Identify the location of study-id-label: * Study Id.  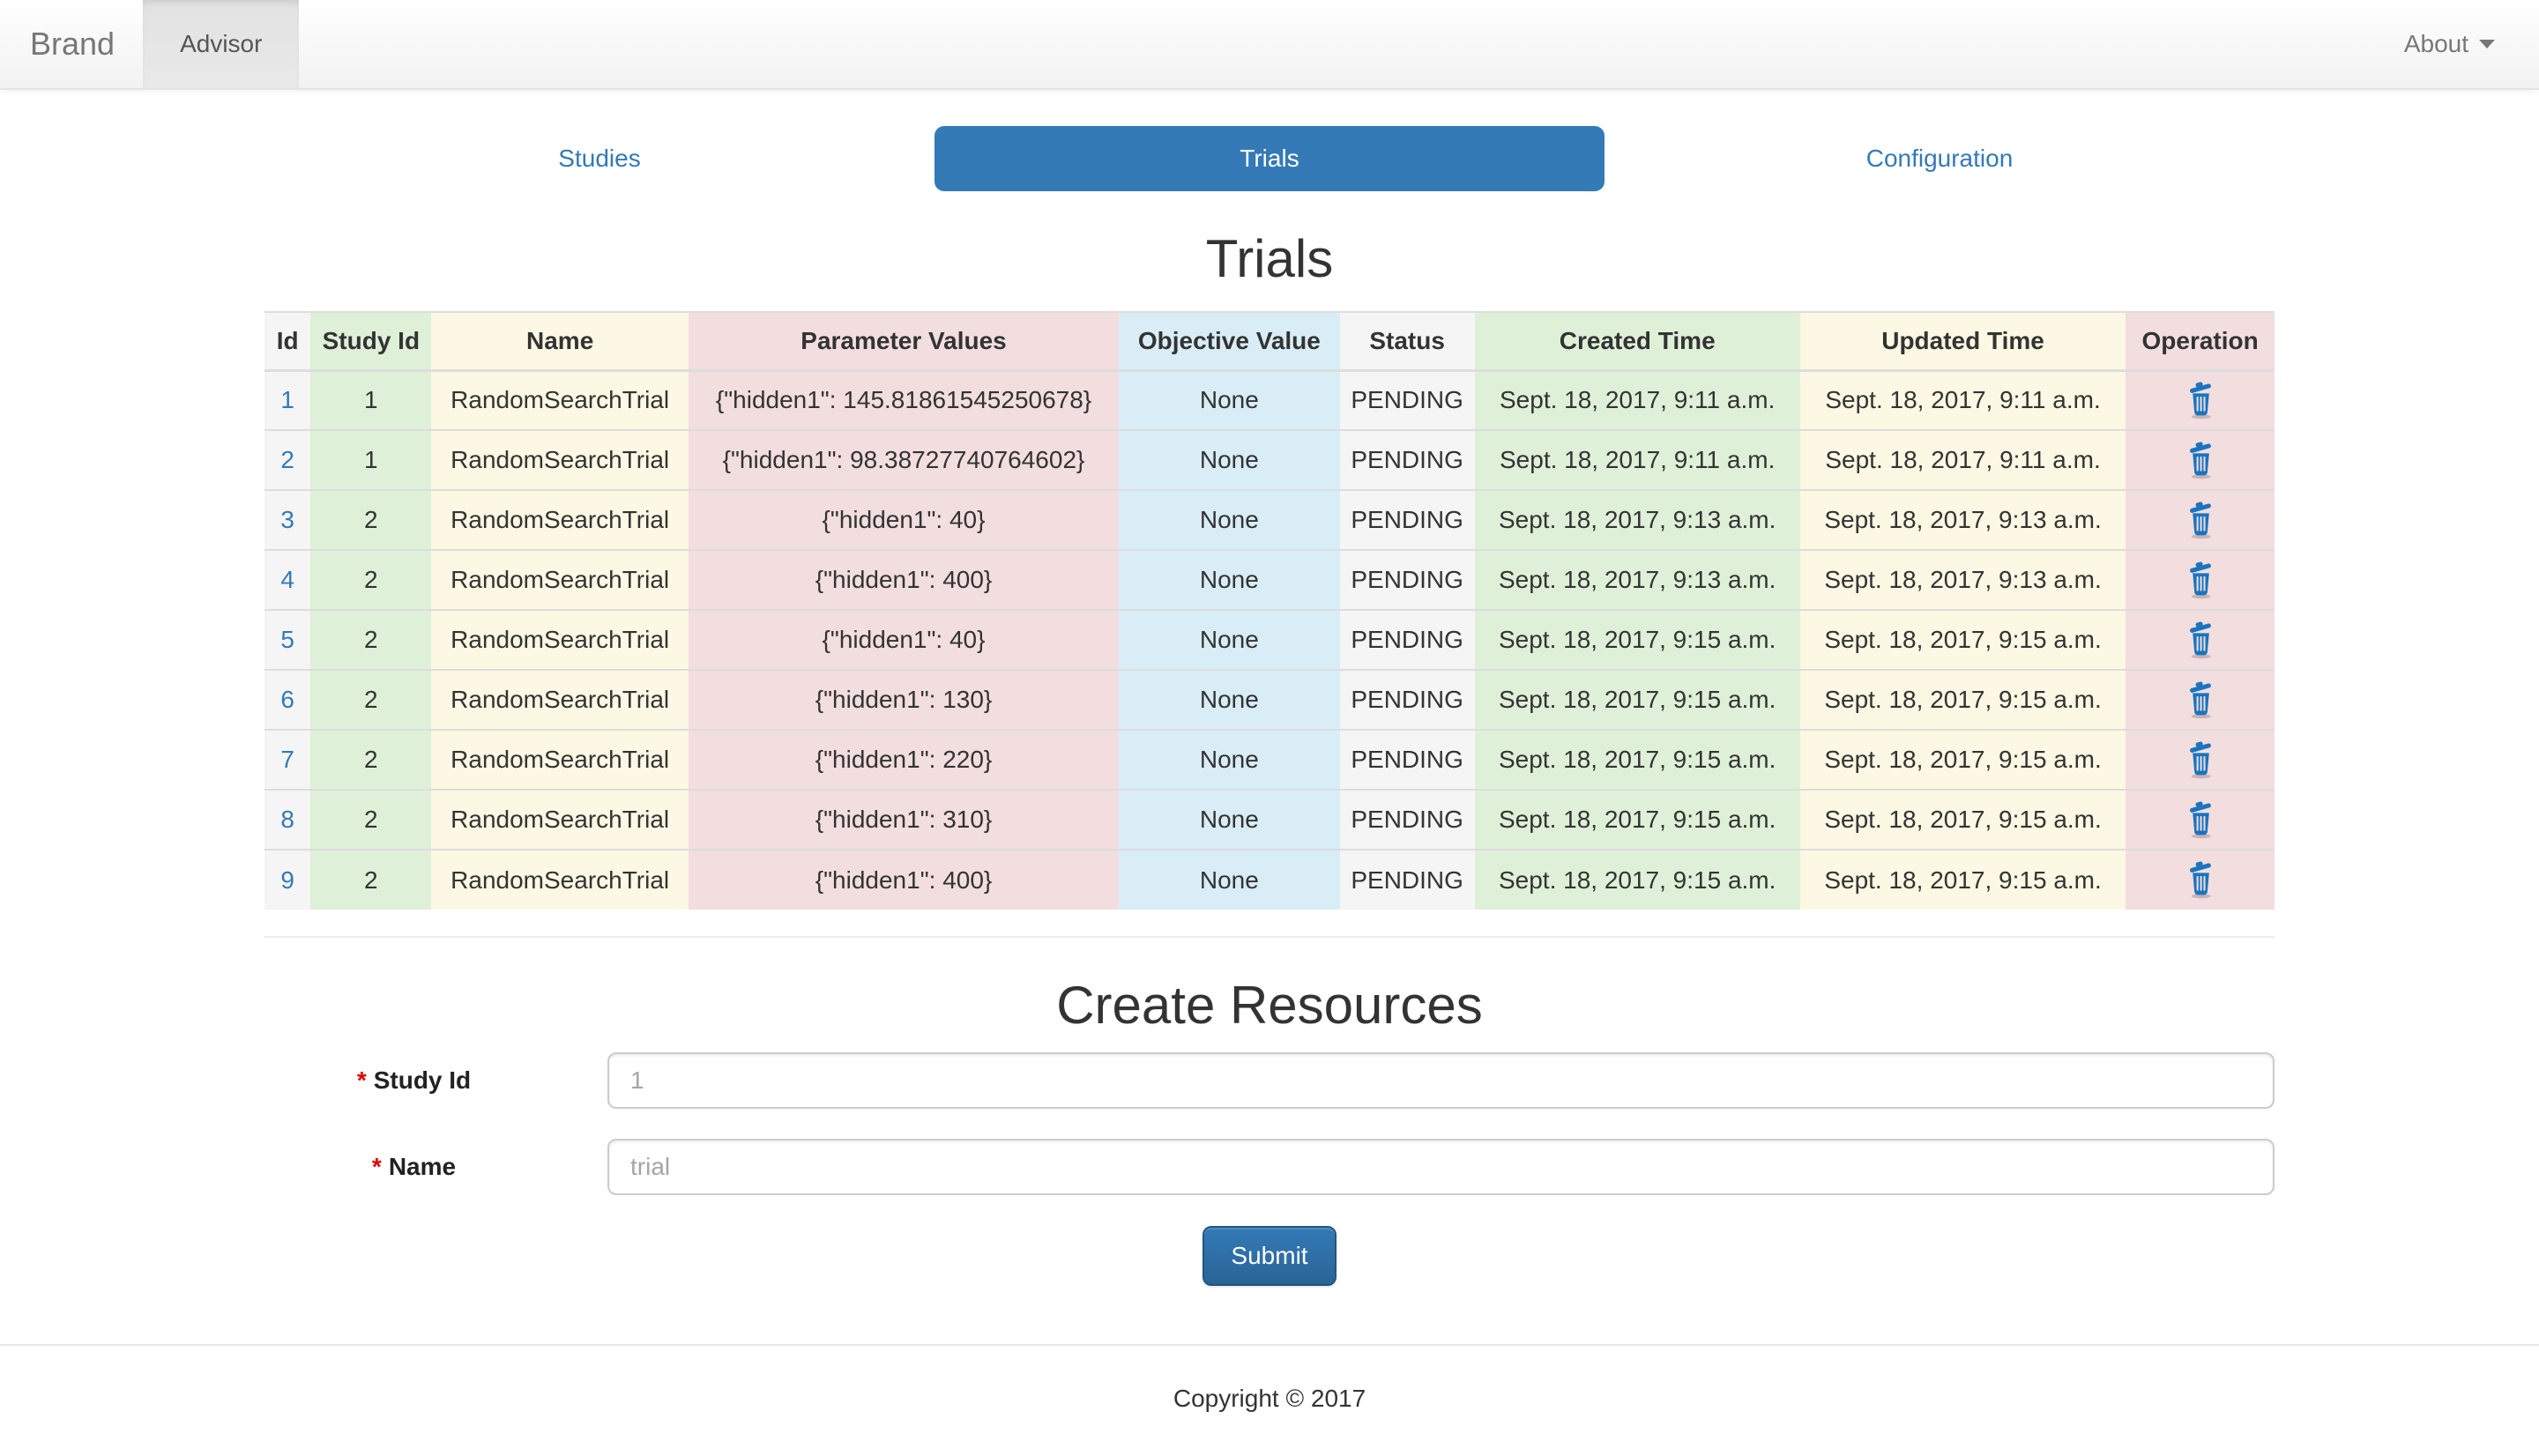
(414, 1080).